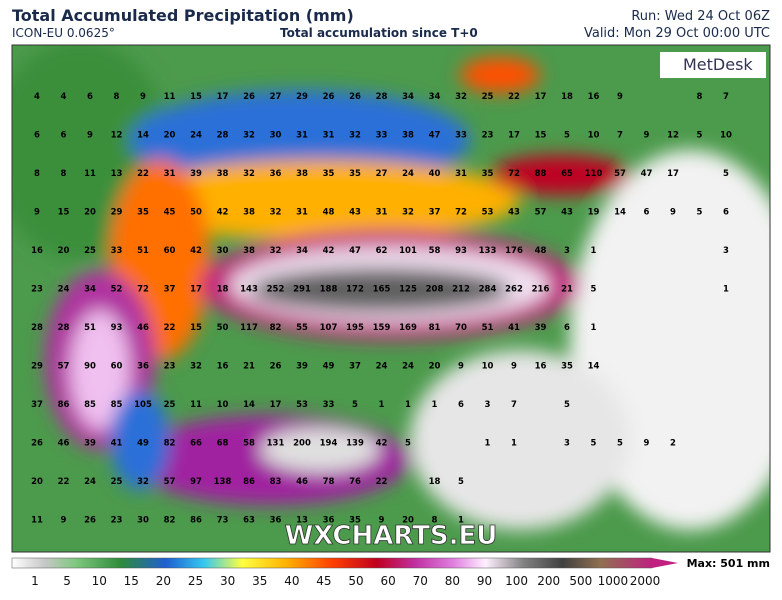 Image resolution: width=782 pixels, height=600 pixels. I want to click on grid-value: 46, so click(64, 444).